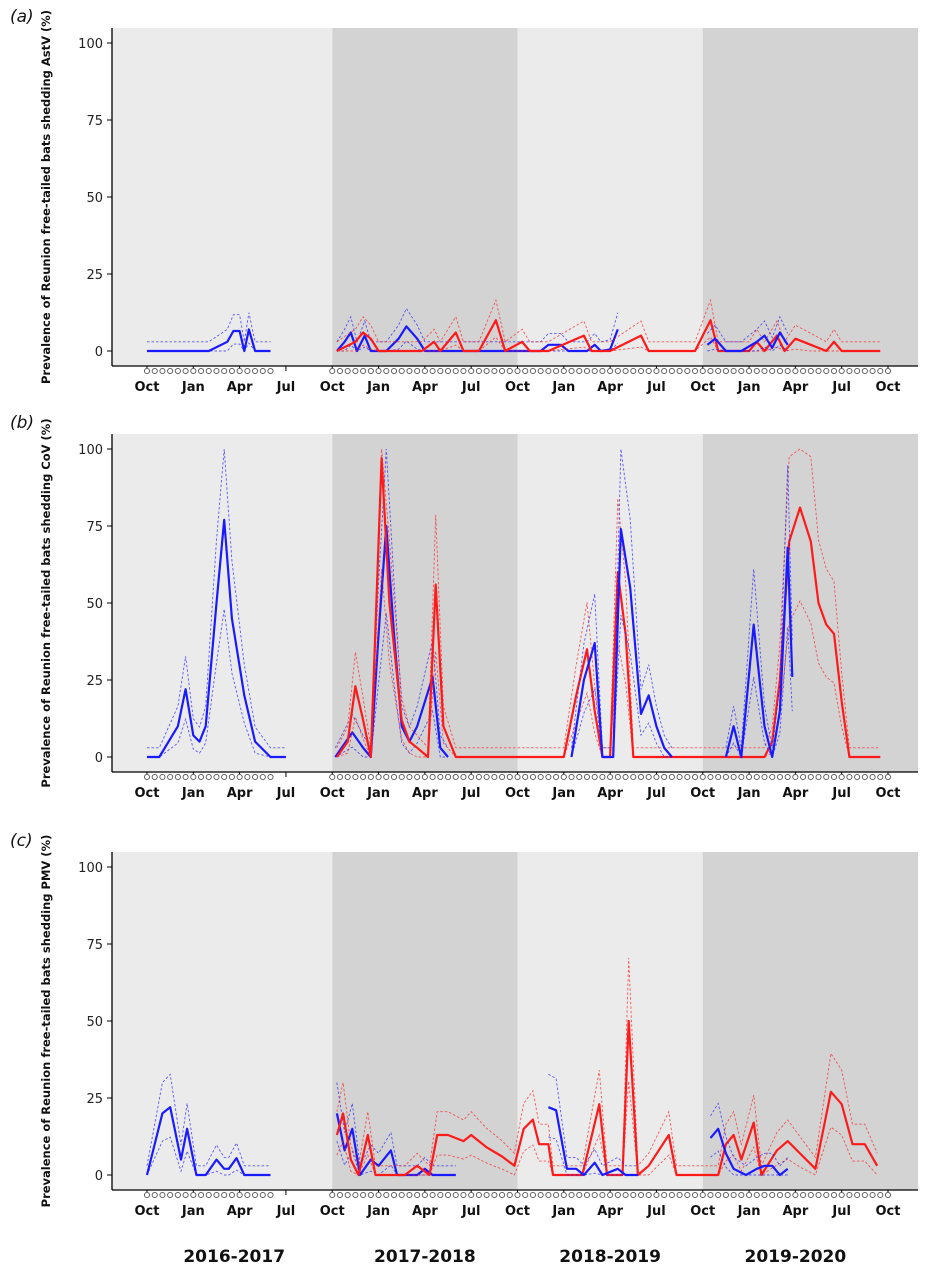  I want to click on y-tick-label: 75, so click(94, 945).